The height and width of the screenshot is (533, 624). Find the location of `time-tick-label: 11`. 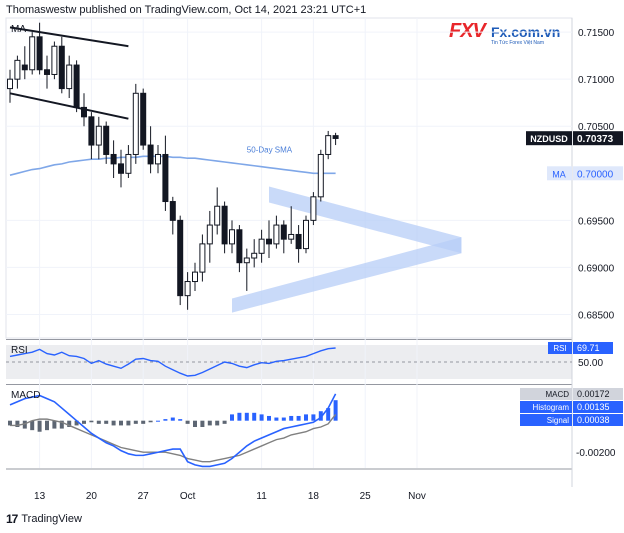

time-tick-label: 11 is located at coordinates (261, 496).